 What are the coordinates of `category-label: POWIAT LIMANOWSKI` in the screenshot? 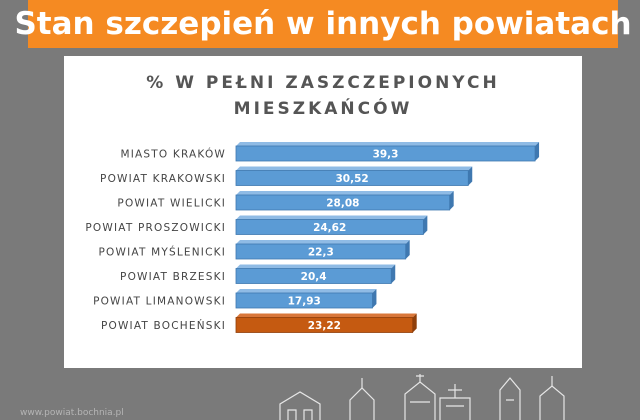 It's located at (159, 302).